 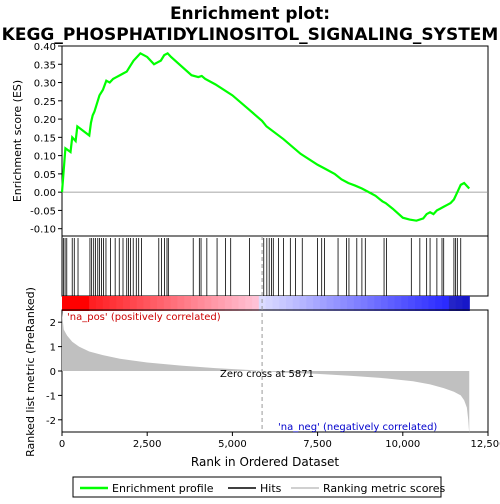 I want to click on plot-title-line1: Enrichment plot:, so click(x=250, y=14).